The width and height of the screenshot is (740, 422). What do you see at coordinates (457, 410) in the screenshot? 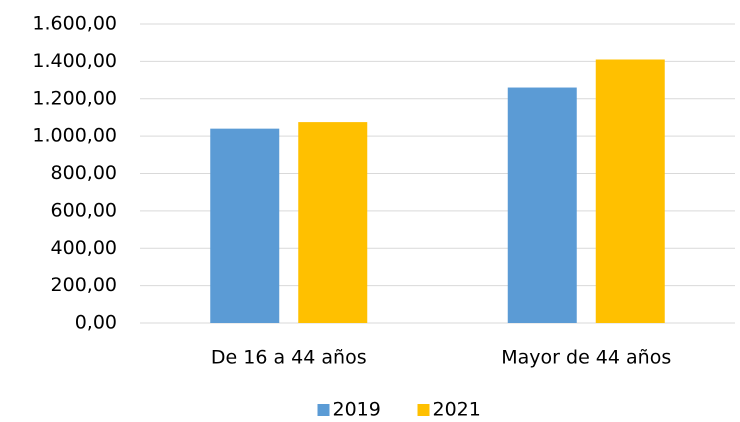
I see `legend-label: 2021` at bounding box center [457, 410].